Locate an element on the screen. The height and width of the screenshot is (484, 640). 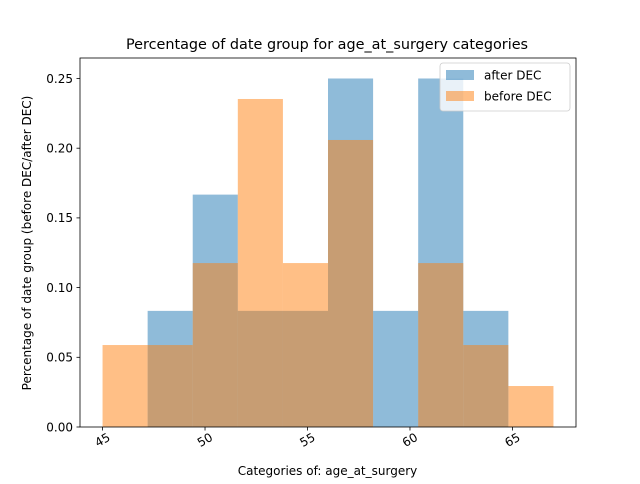
x-tick-label: 50 is located at coordinates (205, 440).